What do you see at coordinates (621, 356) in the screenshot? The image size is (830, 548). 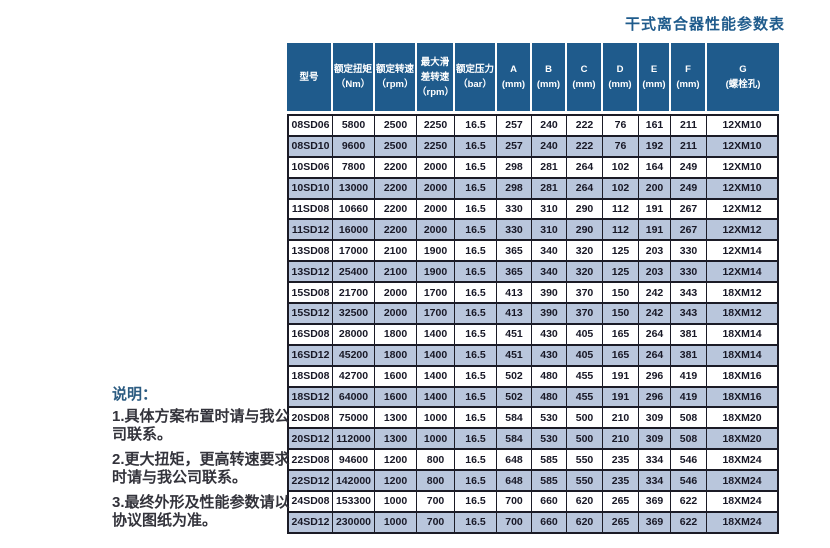 I see `cell-dim-d: 165` at bounding box center [621, 356].